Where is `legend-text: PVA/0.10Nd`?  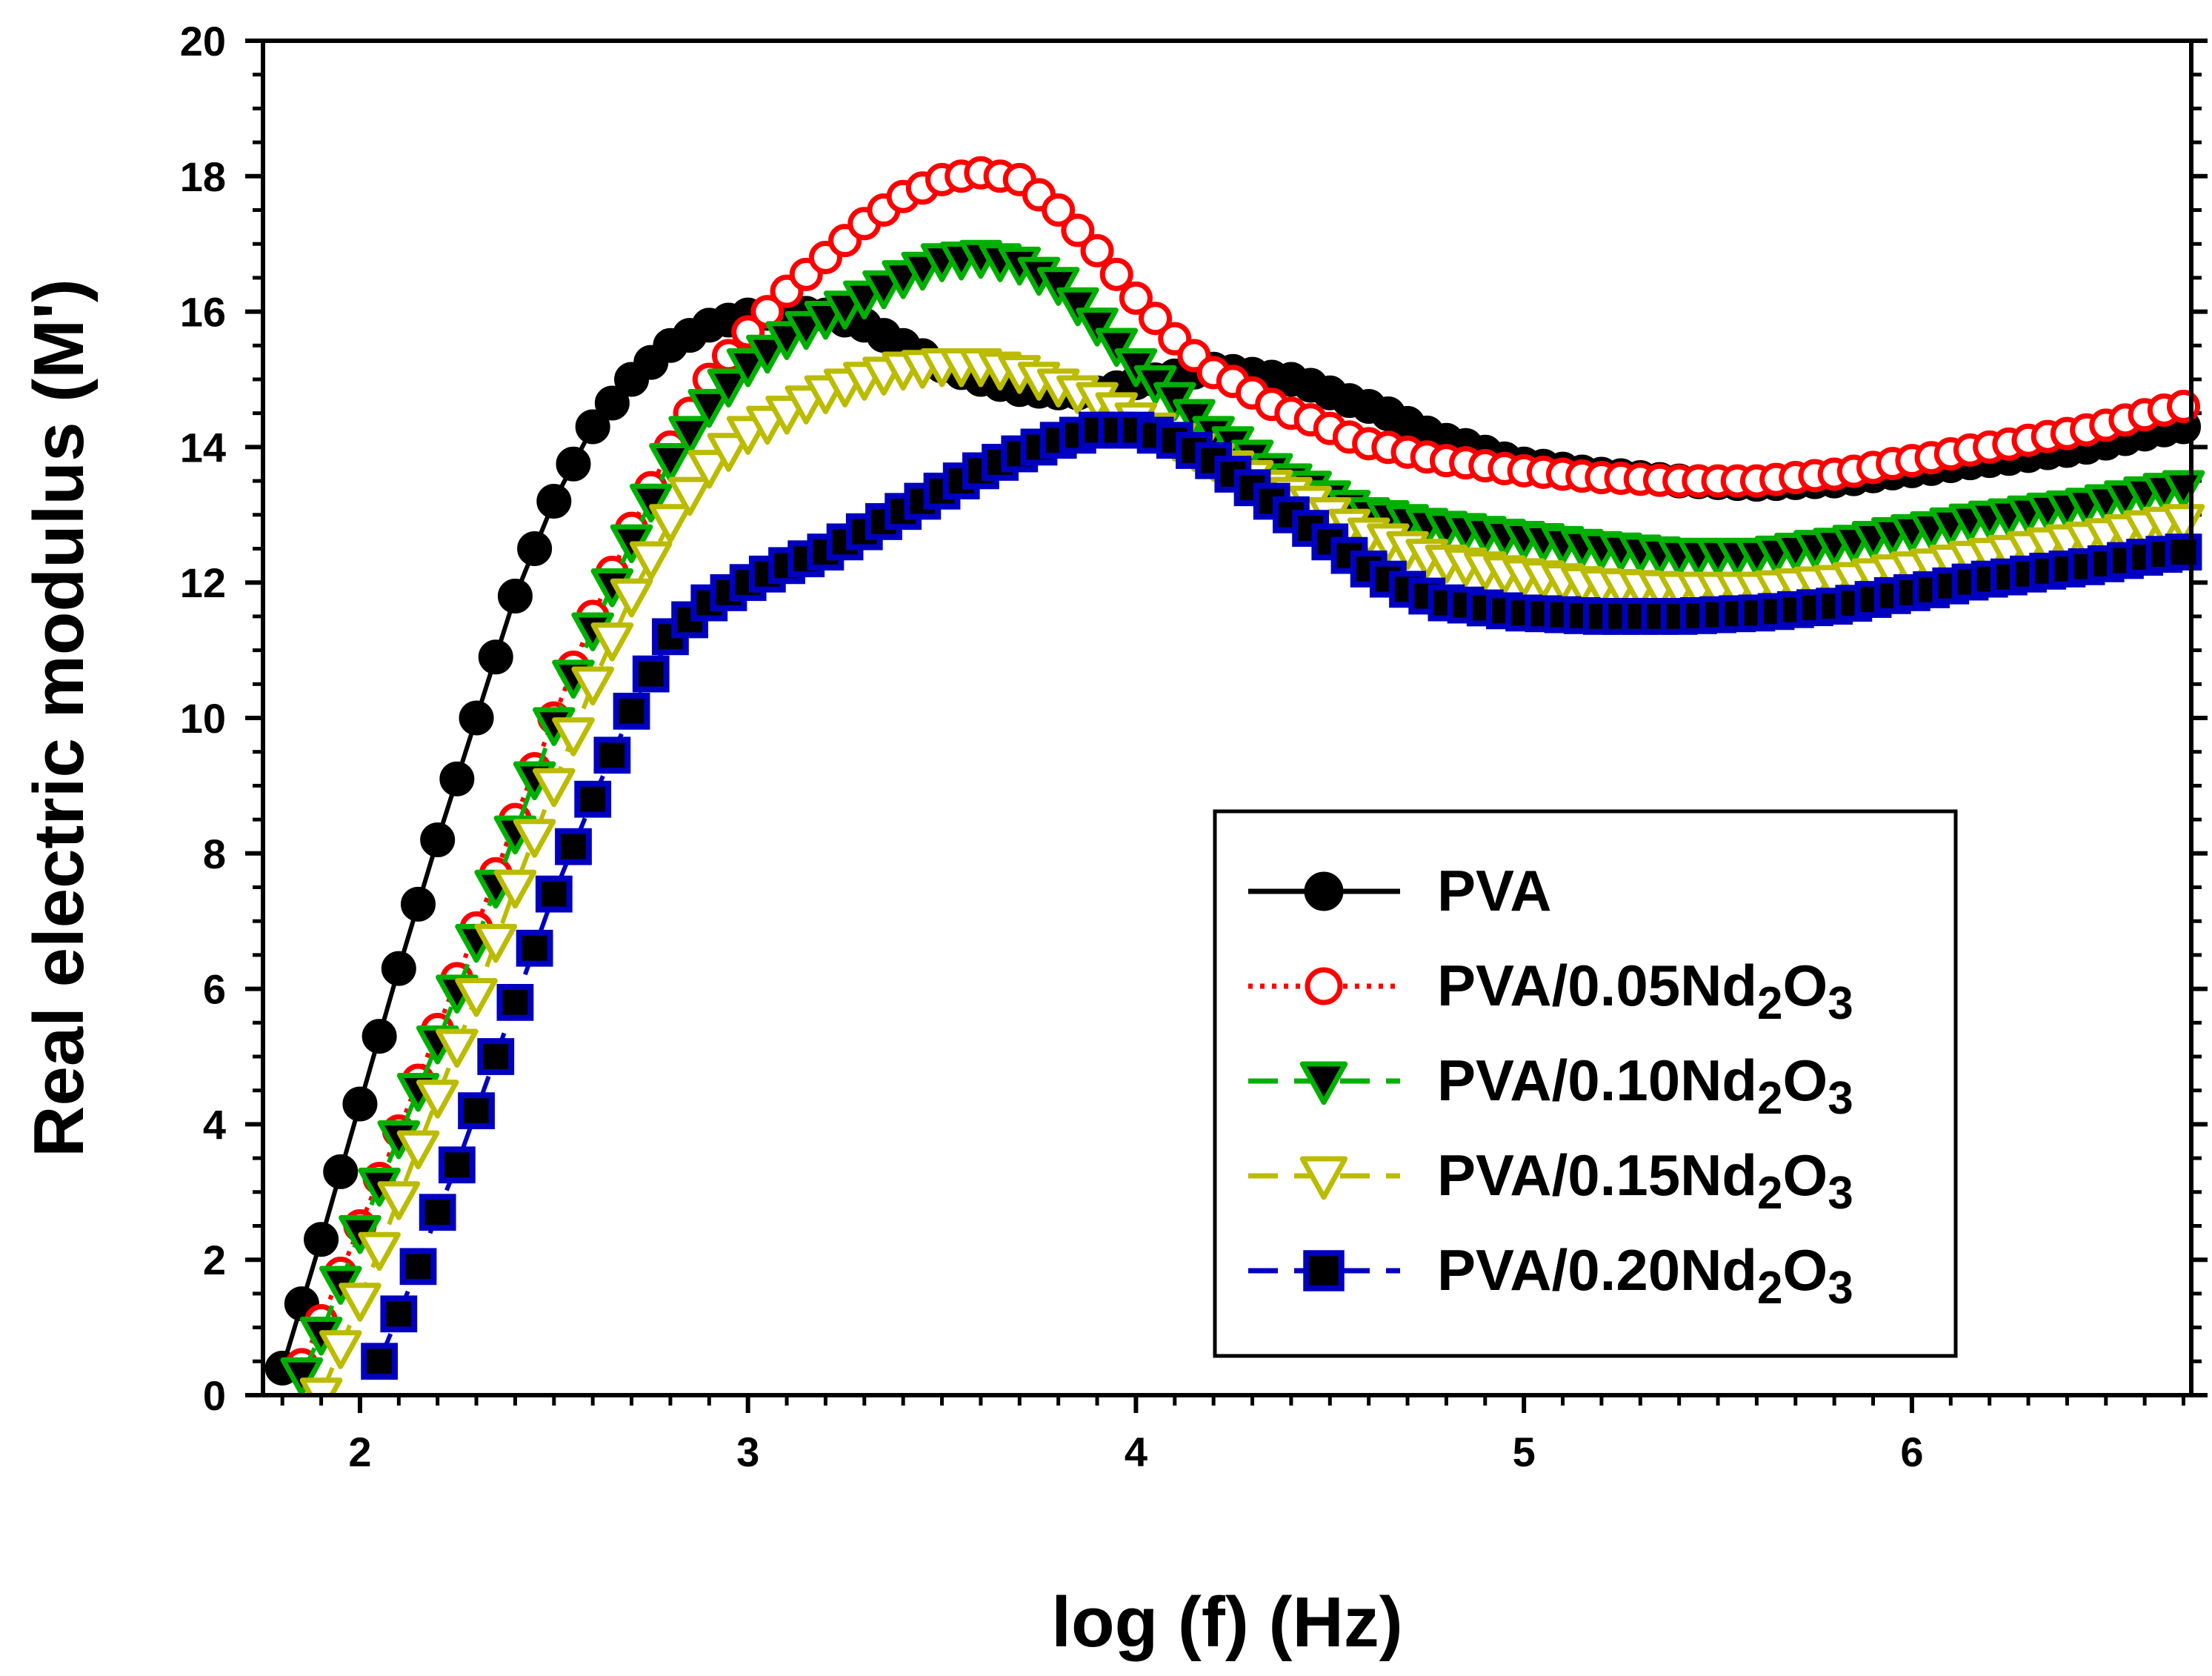
legend-text: PVA/0.10Nd is located at coordinates (1597, 1081).